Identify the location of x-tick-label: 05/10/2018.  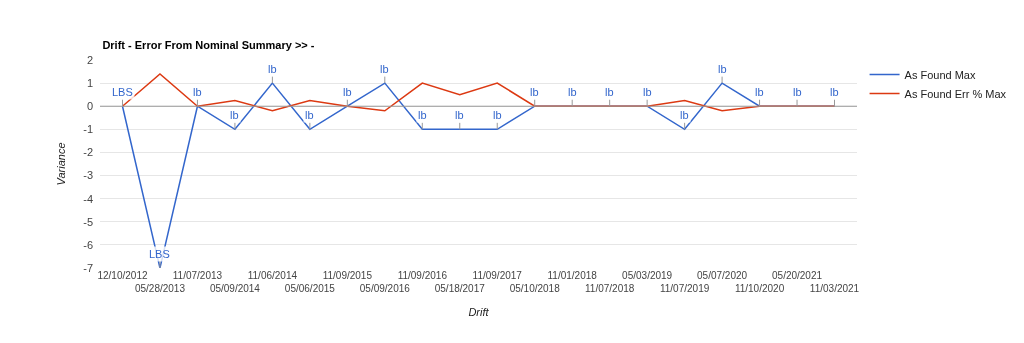
(535, 288).